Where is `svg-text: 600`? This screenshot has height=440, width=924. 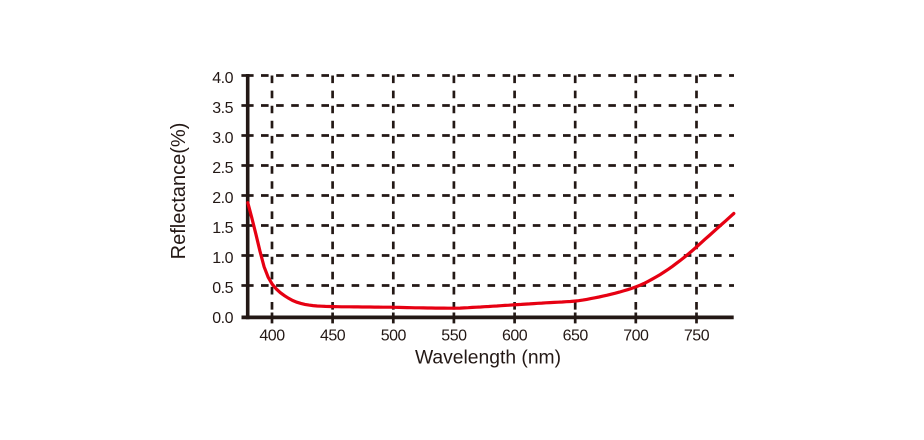
svg-text: 600 is located at coordinates (515, 336).